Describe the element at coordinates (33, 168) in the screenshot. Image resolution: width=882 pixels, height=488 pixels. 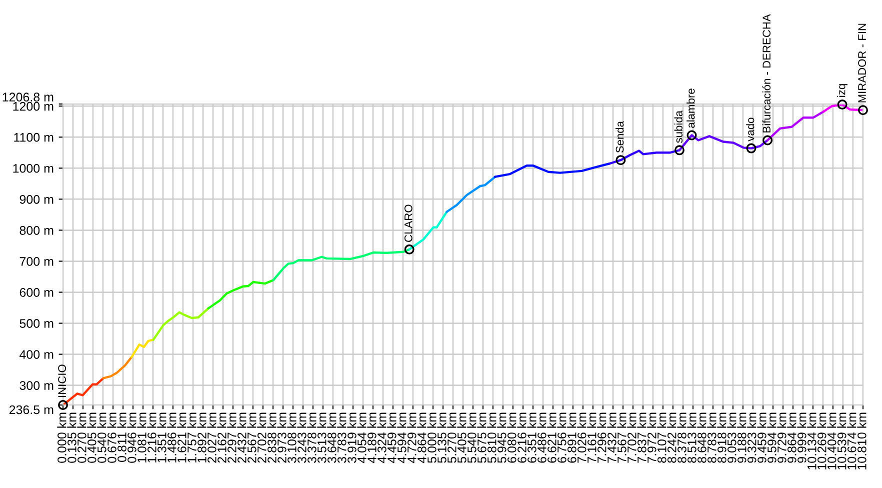
I see `y-tick-label: 1000 m` at that location.